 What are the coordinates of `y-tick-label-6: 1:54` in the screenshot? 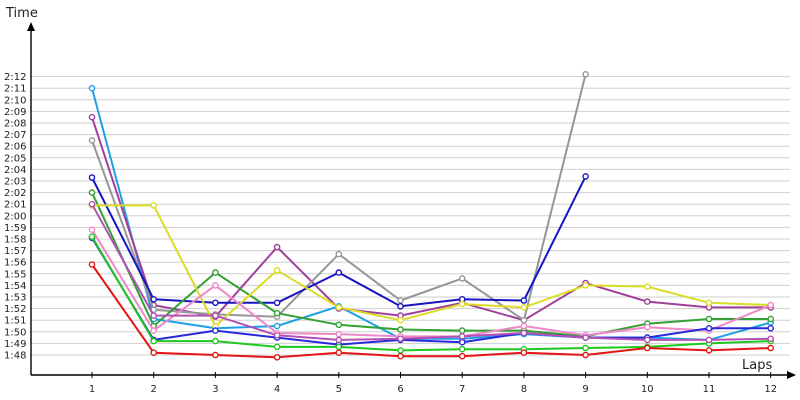 It's located at (15, 286).